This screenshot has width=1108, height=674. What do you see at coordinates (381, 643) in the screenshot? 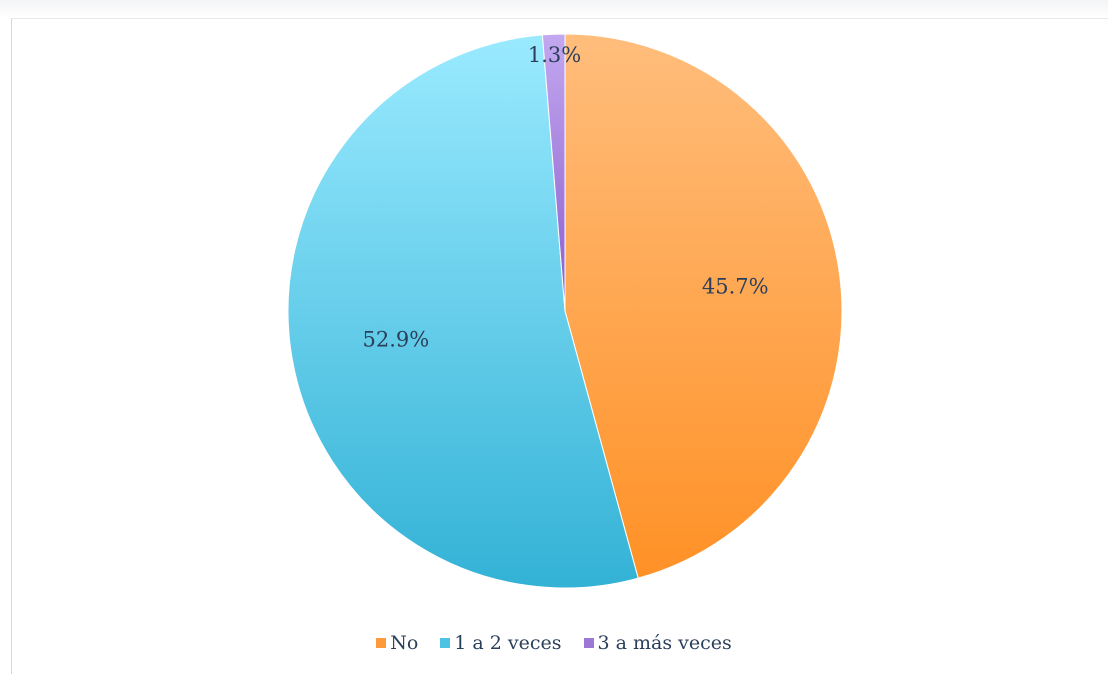
I see `legend-swatch-no` at bounding box center [381, 643].